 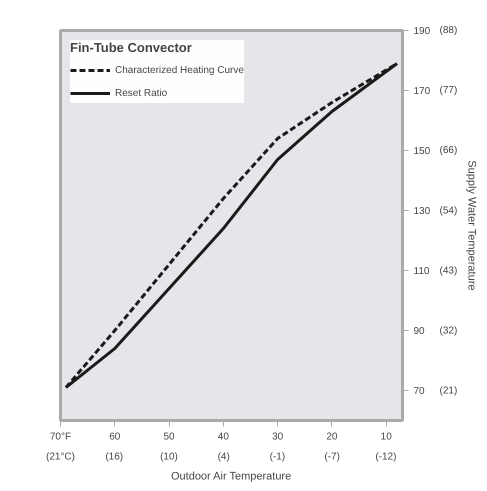 What do you see at coordinates (449, 390) in the screenshot?
I see `y2-tick-label: (21)` at bounding box center [449, 390].